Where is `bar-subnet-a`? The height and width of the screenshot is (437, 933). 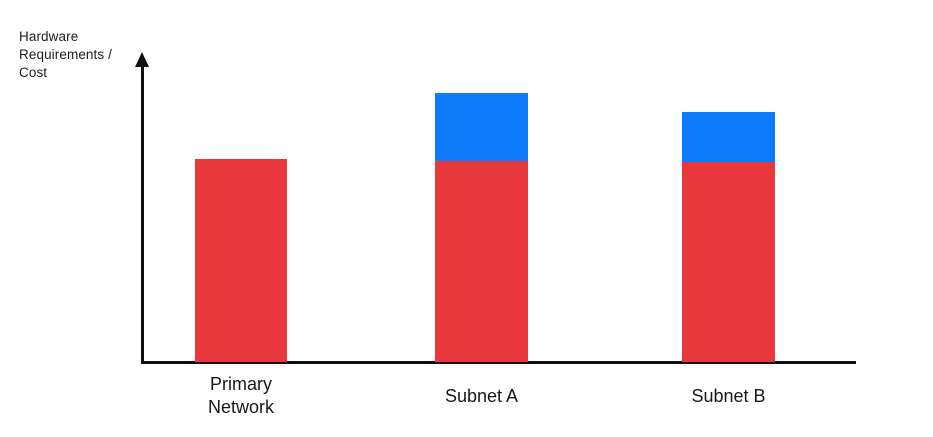
bar-subnet-a is located at coordinates (481, 227).